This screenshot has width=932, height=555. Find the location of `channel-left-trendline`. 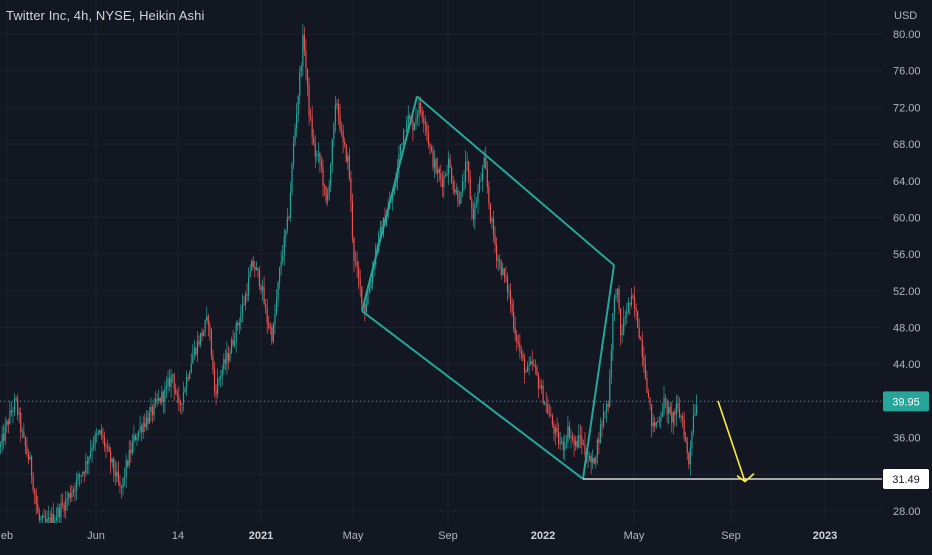

channel-left-trendline is located at coordinates (389, 204).